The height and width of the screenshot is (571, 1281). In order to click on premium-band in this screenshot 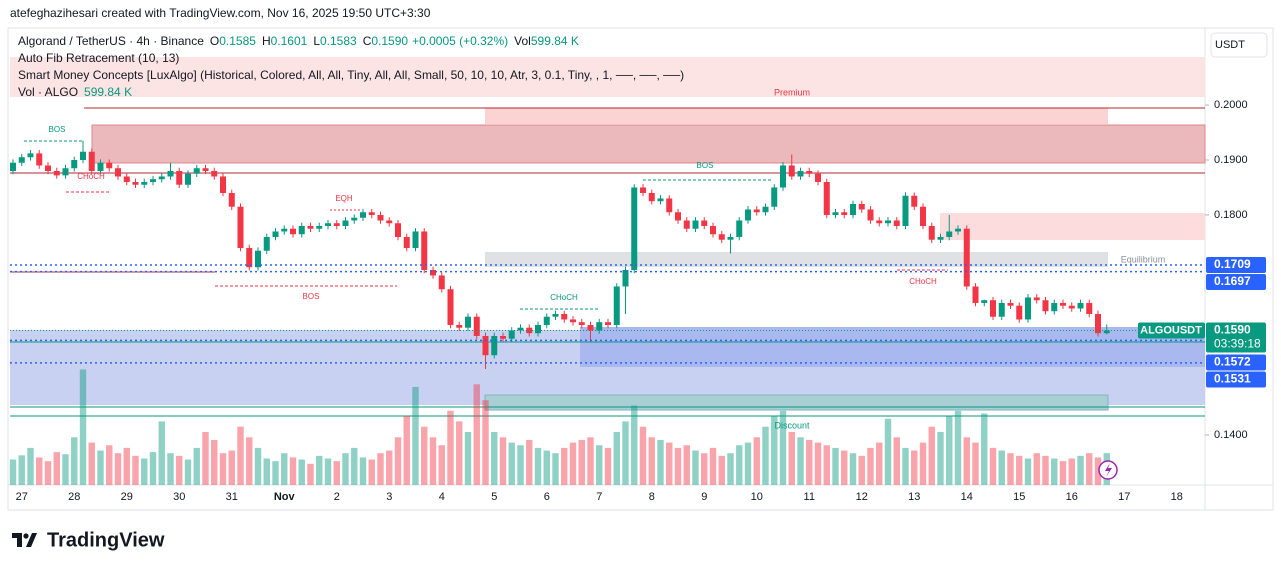, I will do `click(796, 116)`.